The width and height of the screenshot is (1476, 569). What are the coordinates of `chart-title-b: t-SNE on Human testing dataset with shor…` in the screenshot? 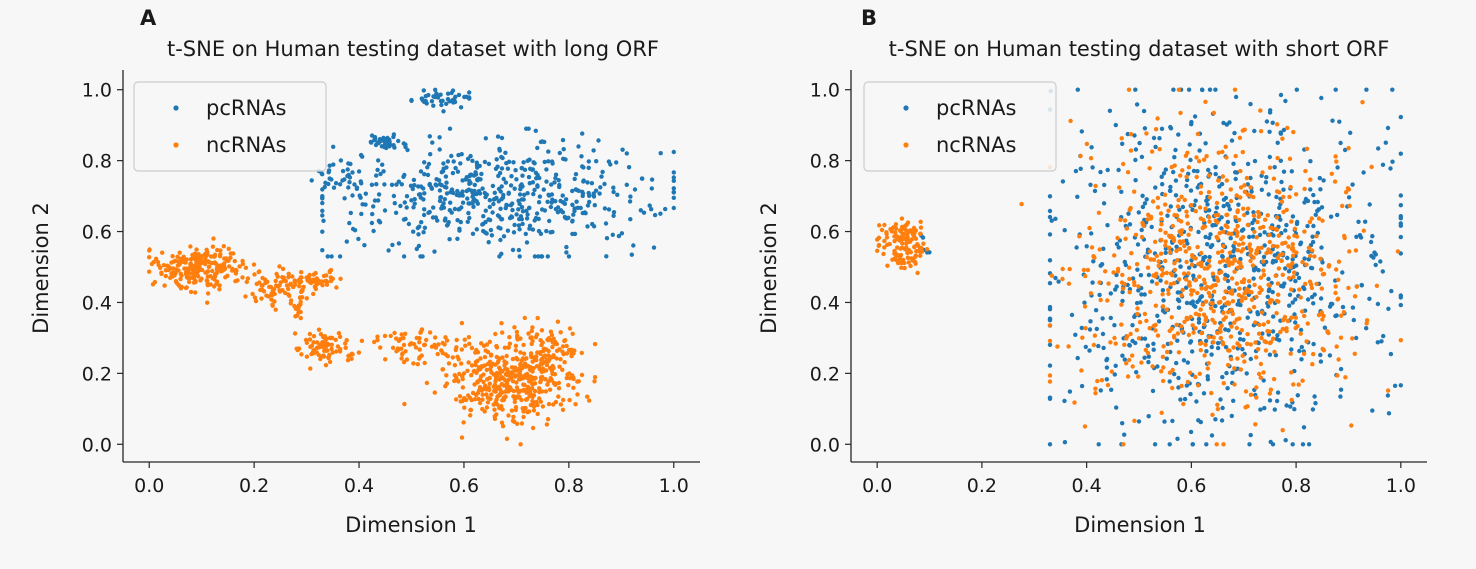 It's located at (1139, 49).